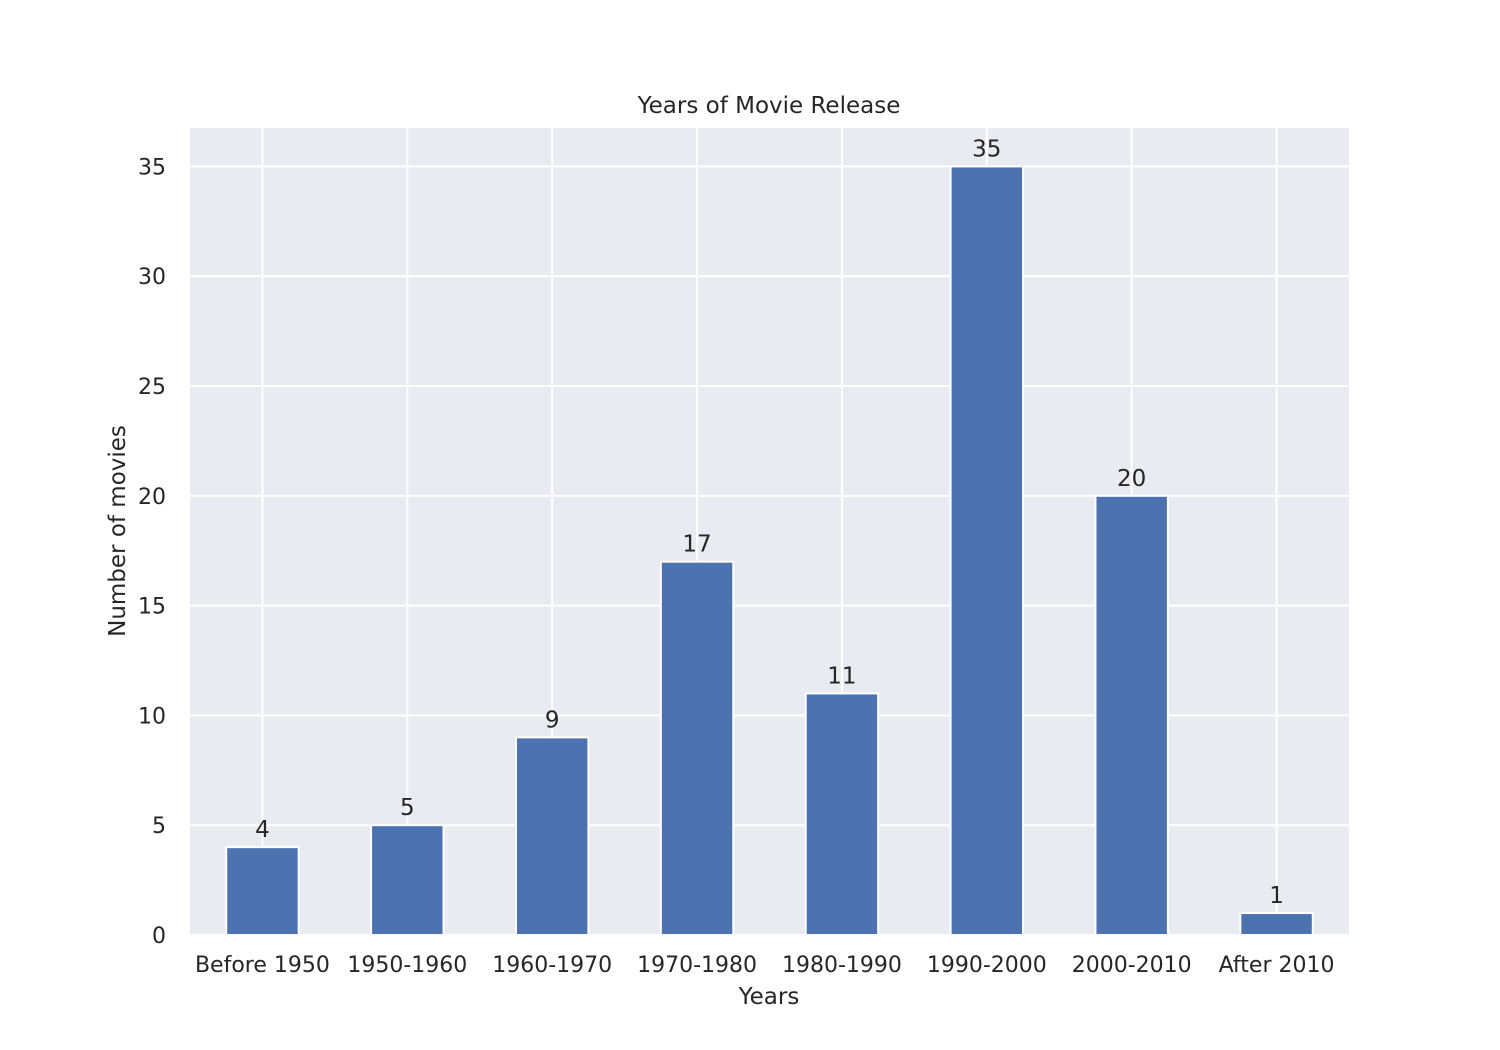  What do you see at coordinates (152, 497) in the screenshot?
I see `y-tick-label: 20` at bounding box center [152, 497].